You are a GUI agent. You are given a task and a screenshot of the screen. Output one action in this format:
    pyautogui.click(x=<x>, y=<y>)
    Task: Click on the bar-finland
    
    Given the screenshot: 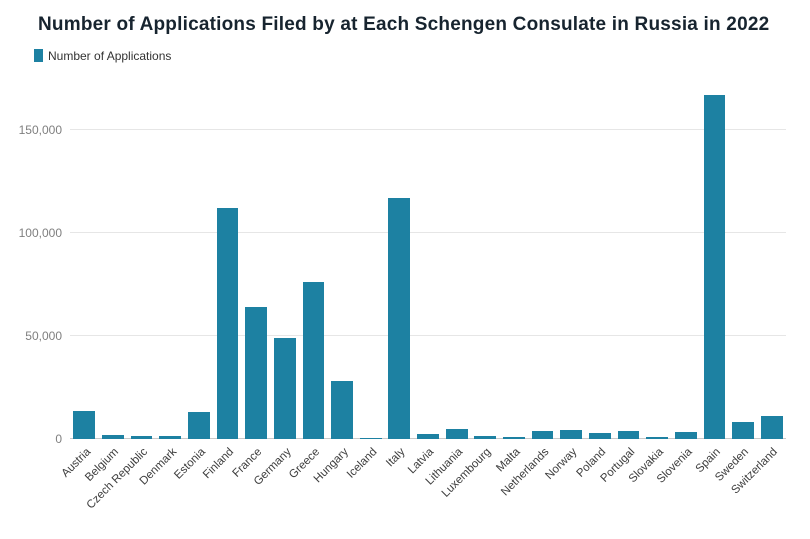 What is the action you would take?
    pyautogui.click(x=227, y=323)
    